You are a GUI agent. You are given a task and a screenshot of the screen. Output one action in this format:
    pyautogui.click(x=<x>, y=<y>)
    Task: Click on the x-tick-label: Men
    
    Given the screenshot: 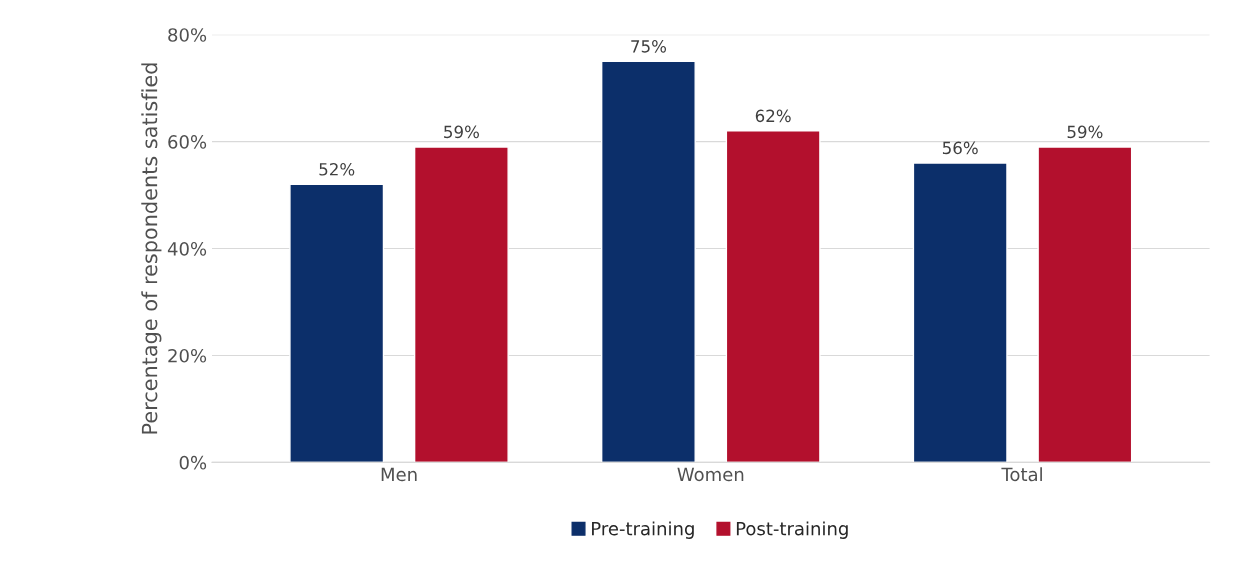 What is the action you would take?
    pyautogui.click(x=399, y=474)
    